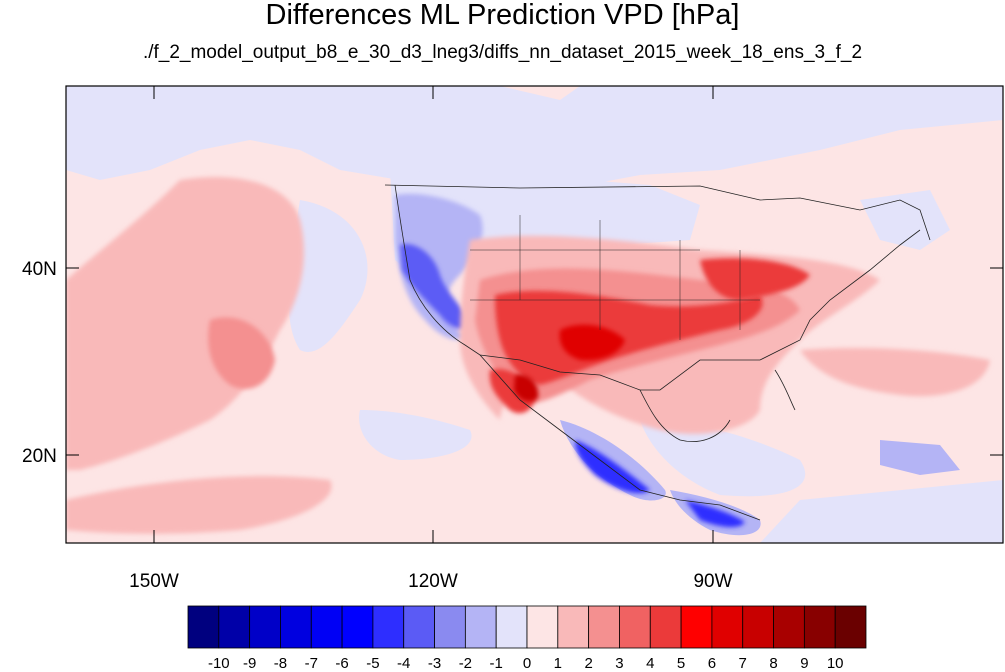 The width and height of the screenshot is (1005, 672). I want to click on state-borders, so click(615, 277).